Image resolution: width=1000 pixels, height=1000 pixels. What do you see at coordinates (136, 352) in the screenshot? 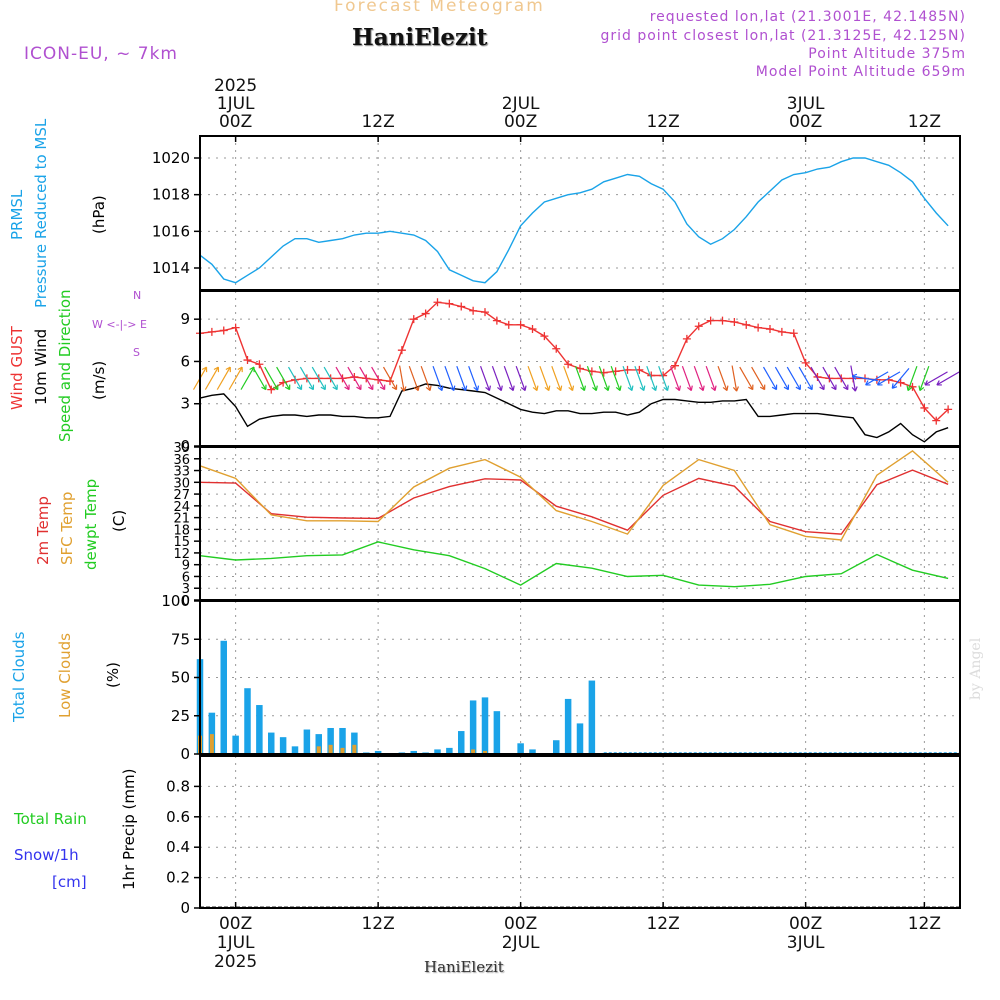
I see `compass-south: S` at bounding box center [136, 352].